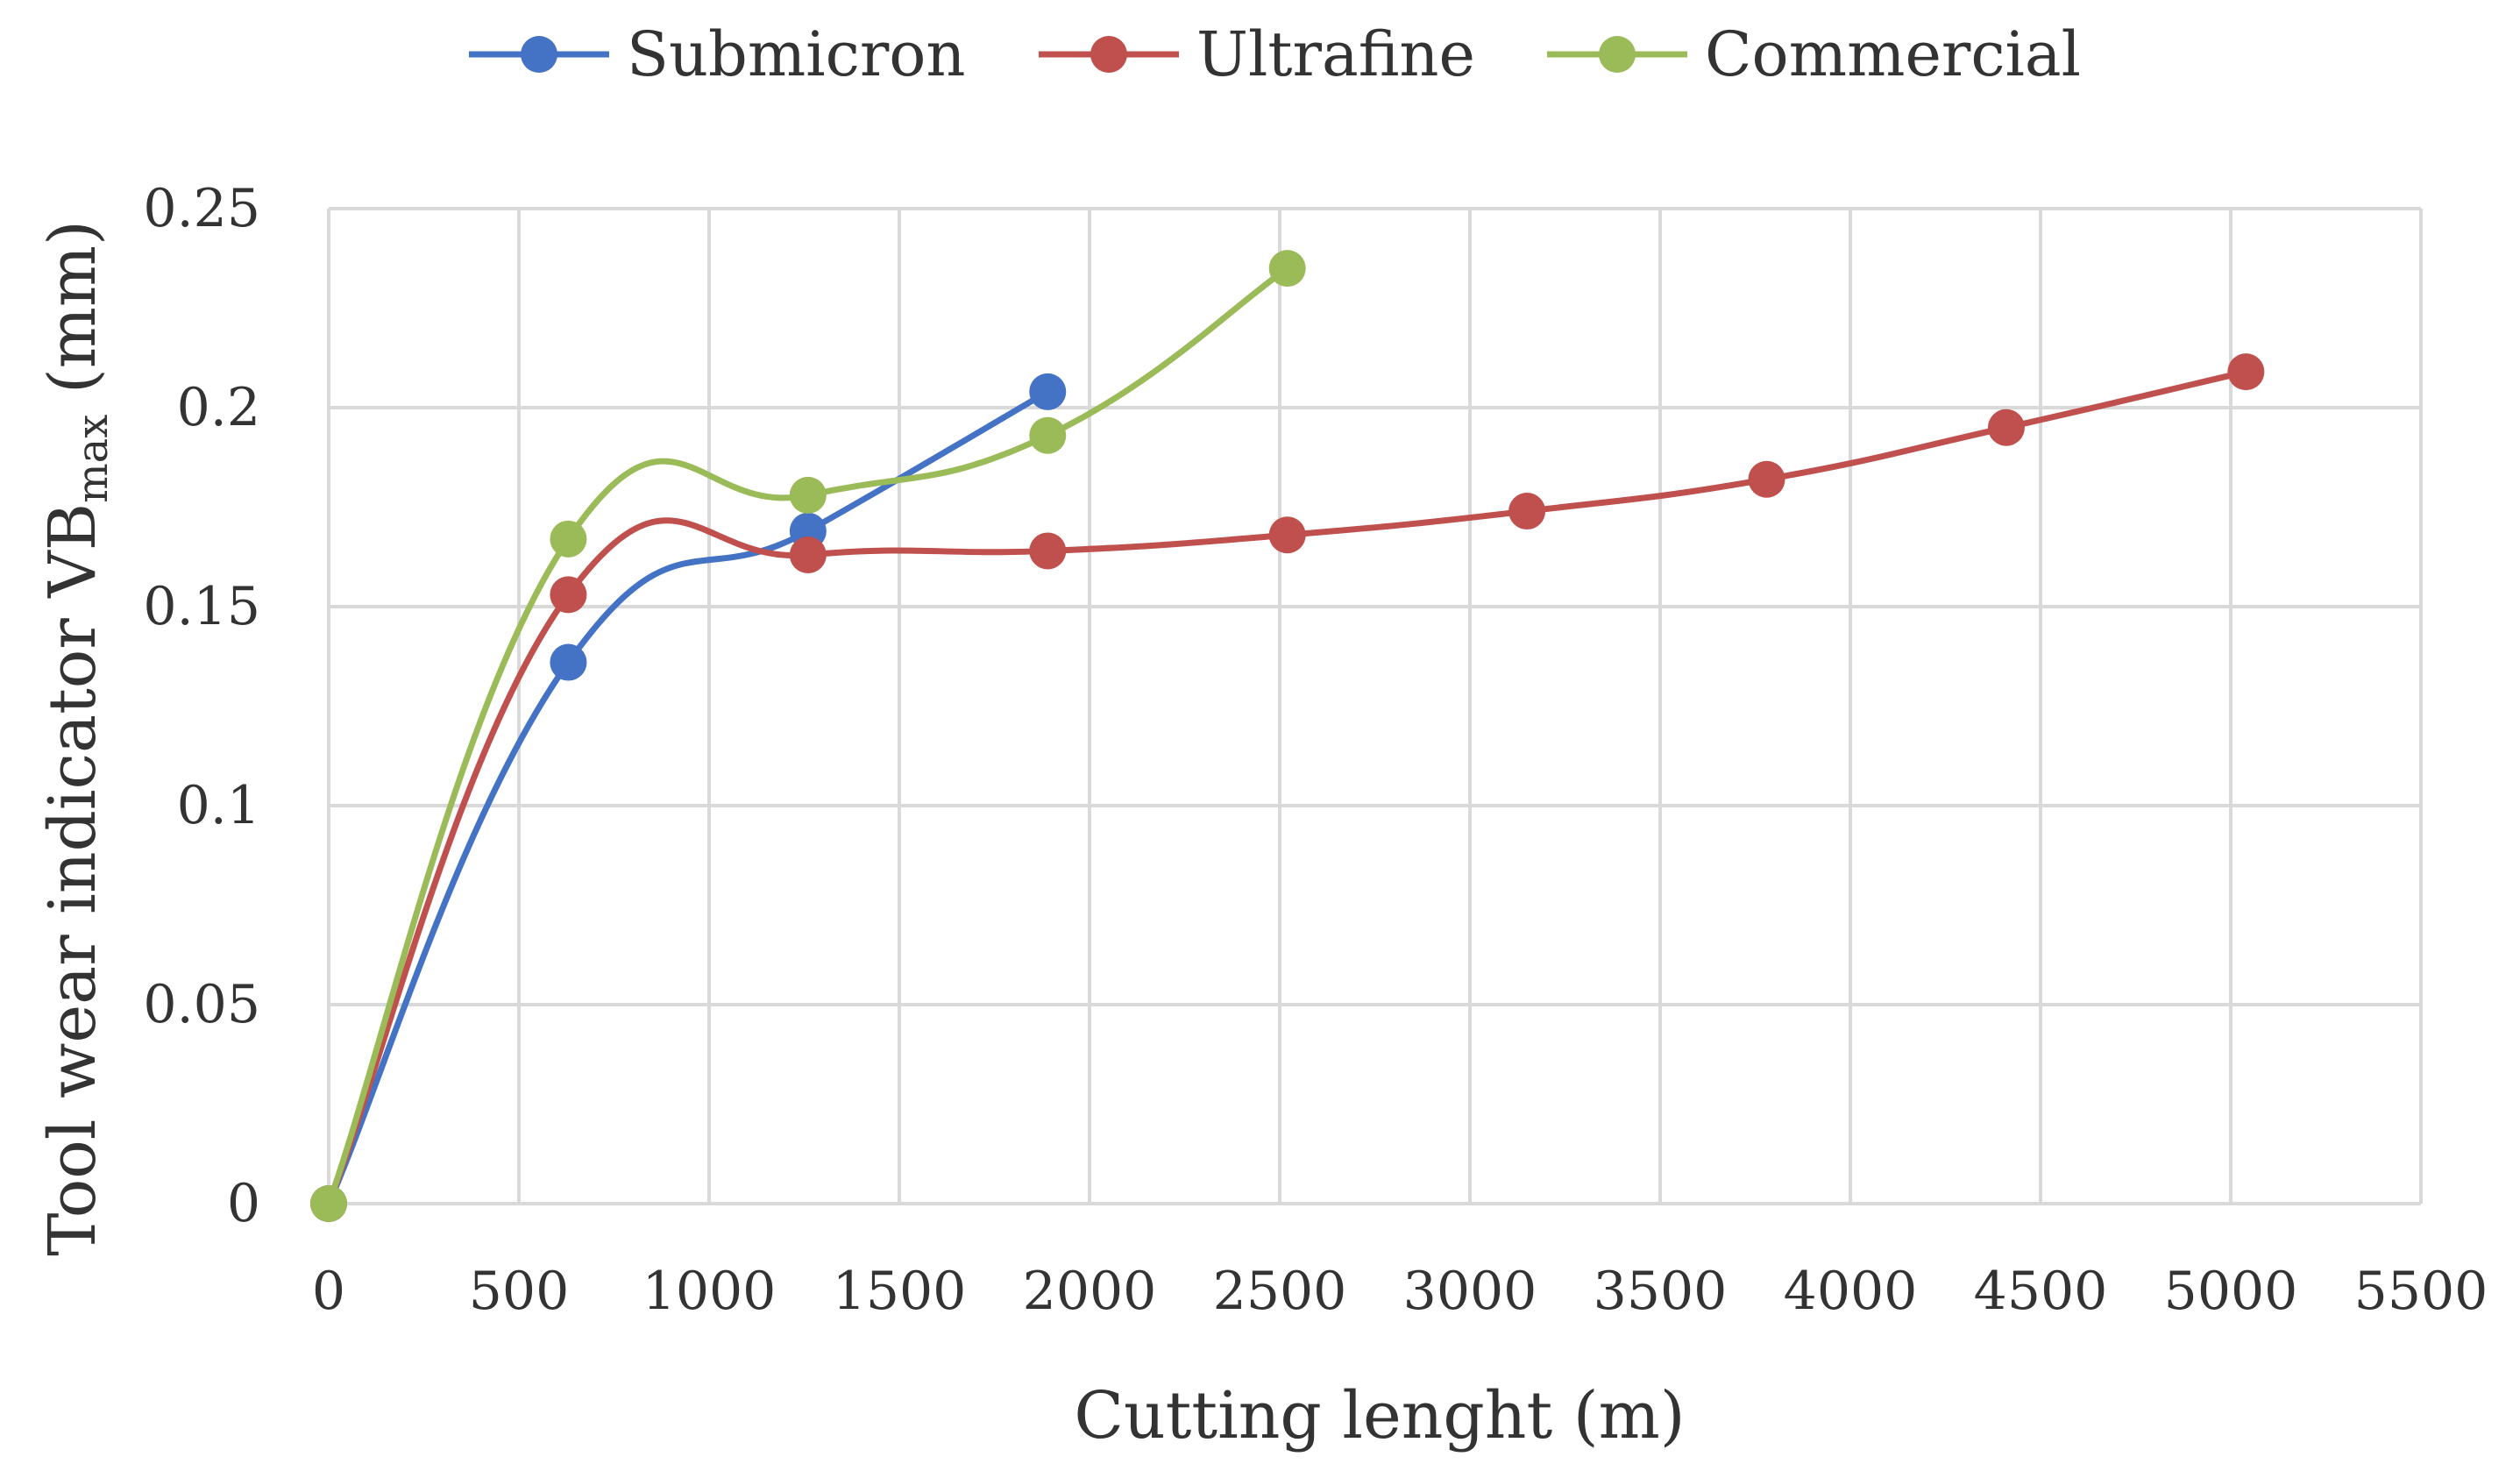 The width and height of the screenshot is (2520, 1471). What do you see at coordinates (1090, 1291) in the screenshot?
I see `x-tick-label: 2000` at bounding box center [1090, 1291].